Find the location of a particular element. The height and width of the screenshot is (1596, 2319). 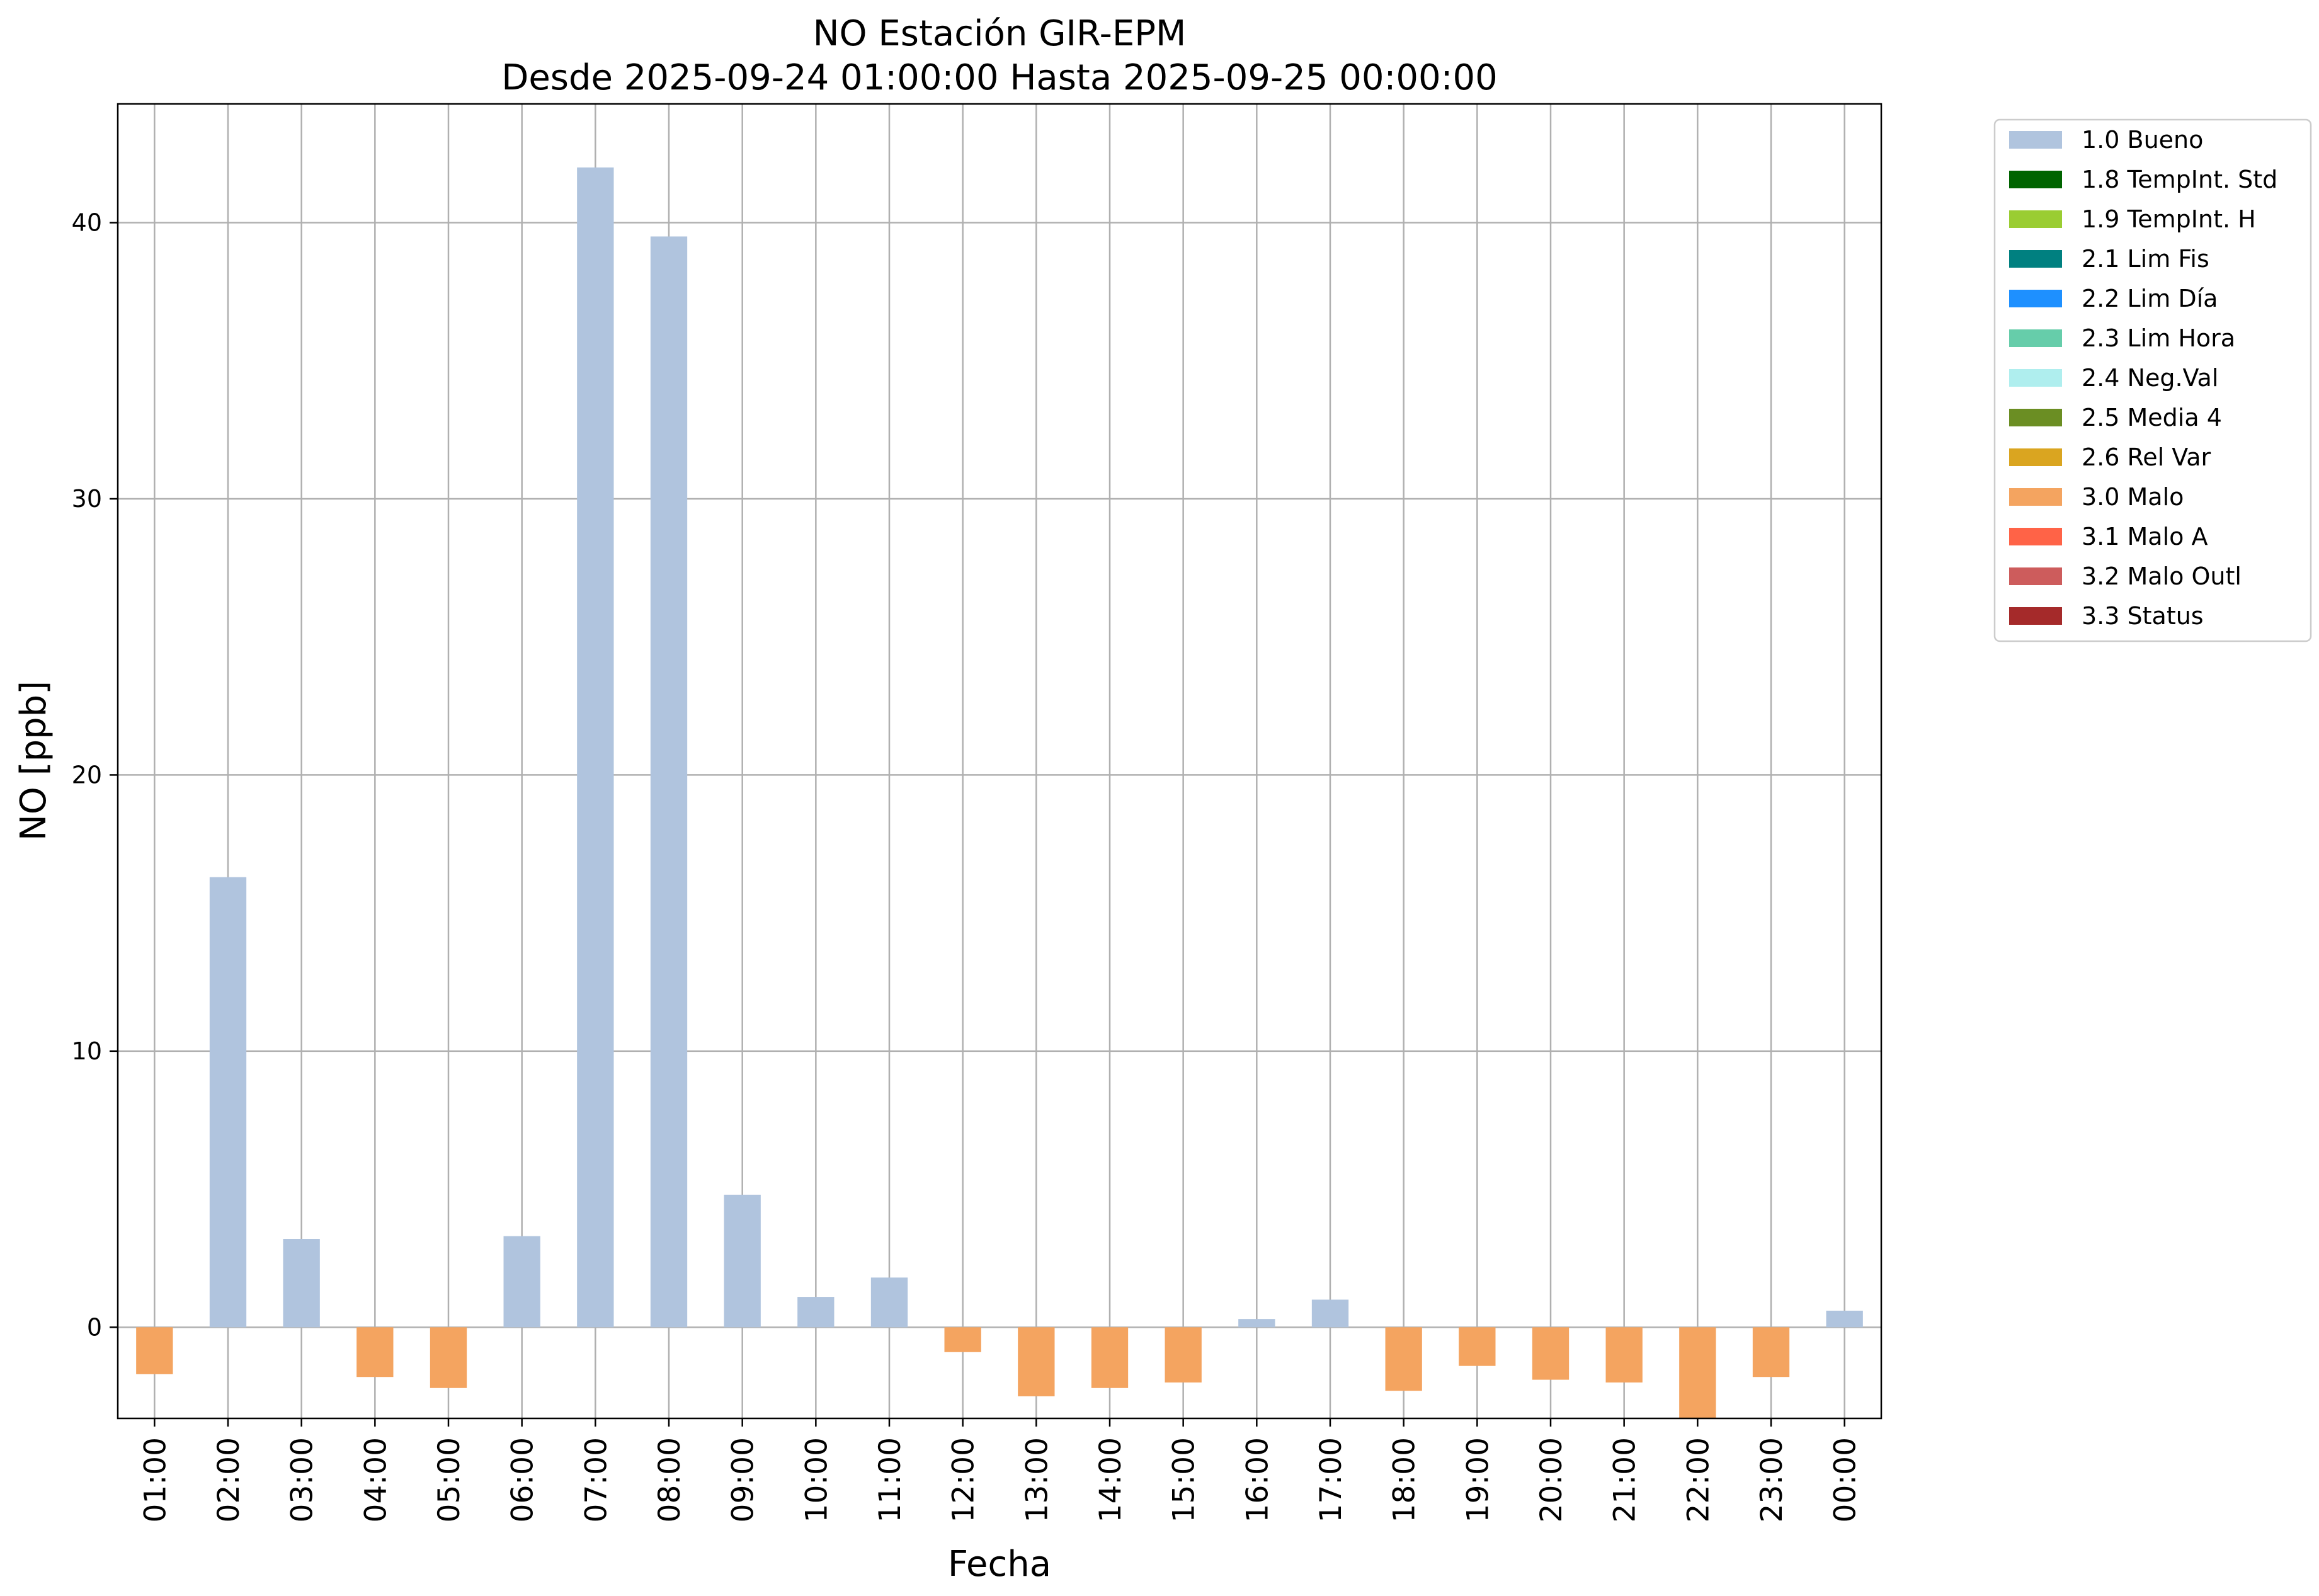

y-tick-label: 20 is located at coordinates (87, 775).